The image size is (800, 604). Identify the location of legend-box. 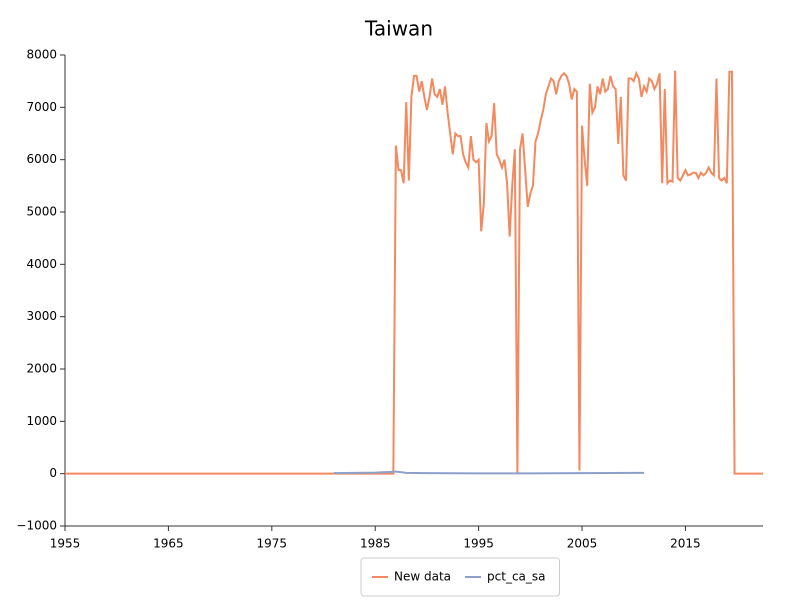
(460, 577).